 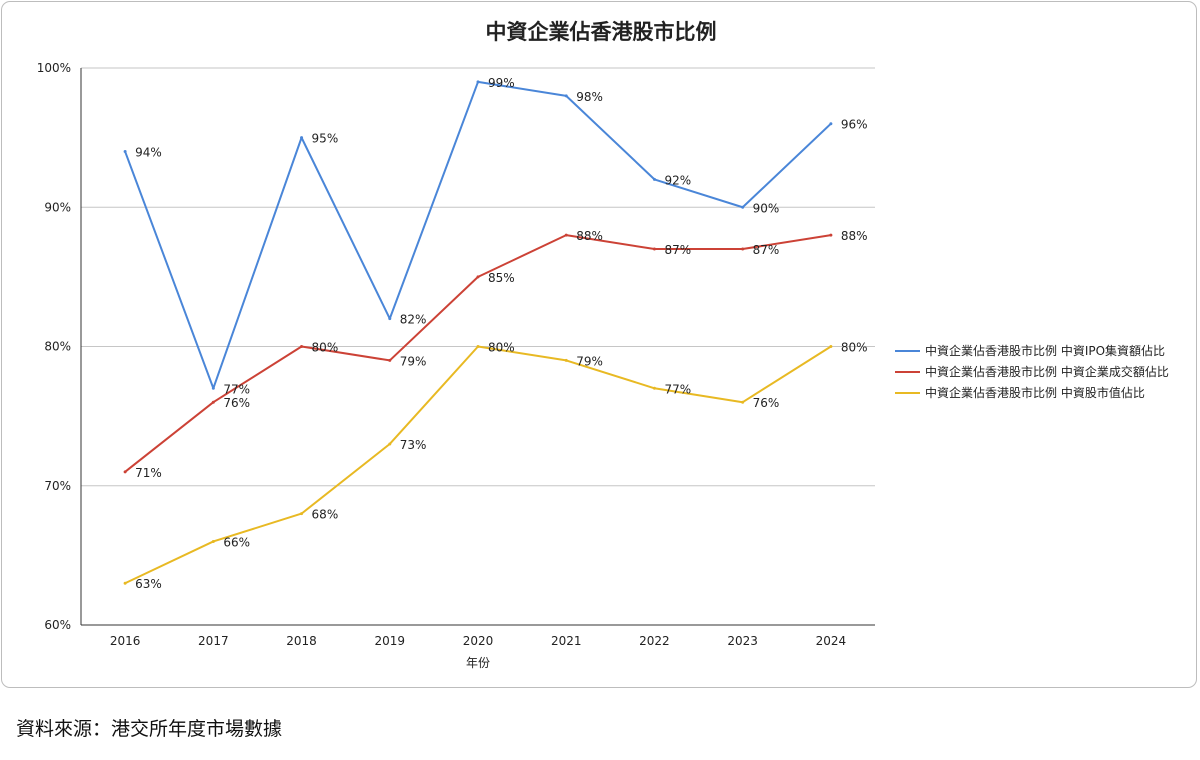 What do you see at coordinates (1045, 350) in the screenshot?
I see `legend-label: 中資企業佔香港股市比例 中資IPO集資額佔比` at bounding box center [1045, 350].